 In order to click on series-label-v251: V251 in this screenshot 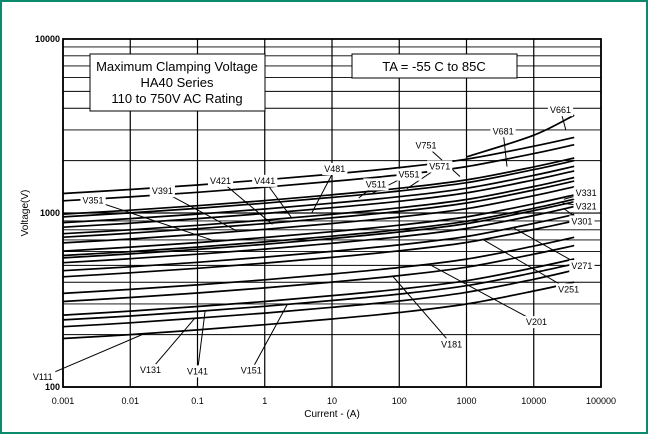, I will do `click(568, 289)`.